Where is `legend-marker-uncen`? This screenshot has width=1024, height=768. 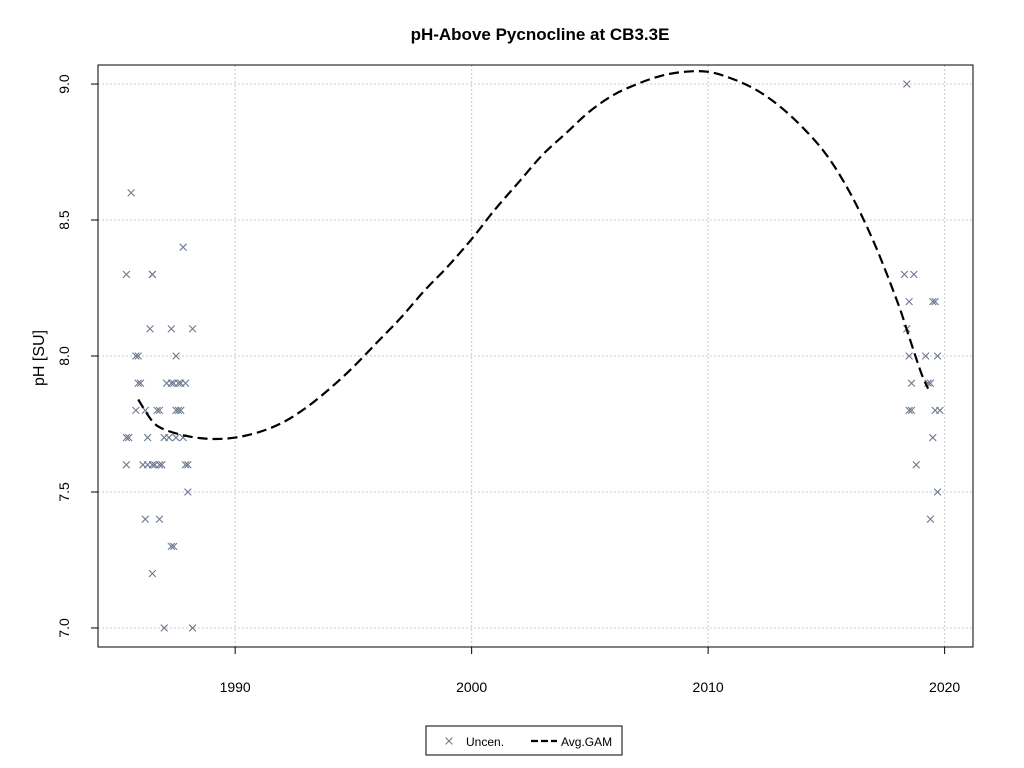
legend-marker-uncen is located at coordinates (449, 741).